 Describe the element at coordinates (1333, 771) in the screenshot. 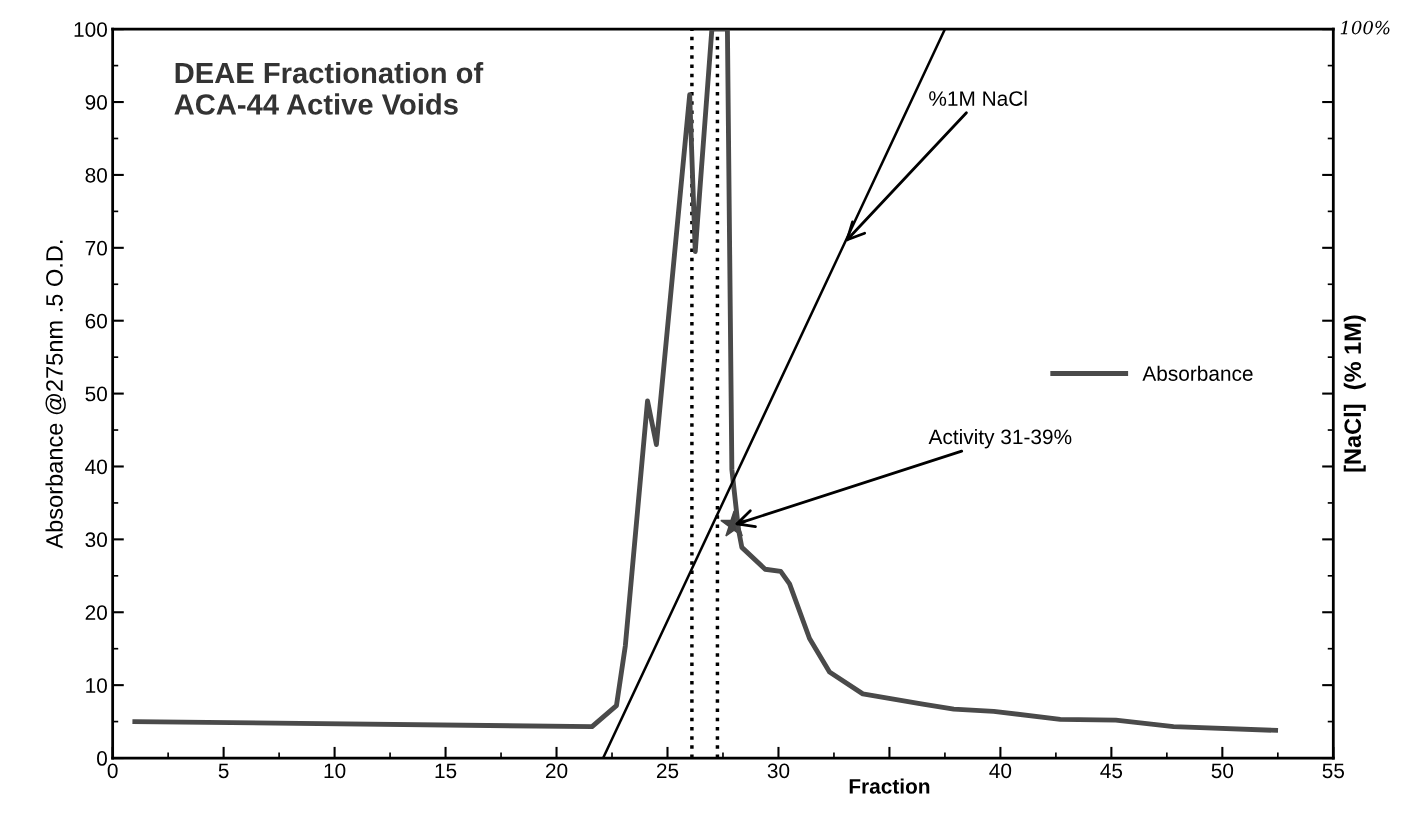

I see `x-tick-label: 55` at that location.